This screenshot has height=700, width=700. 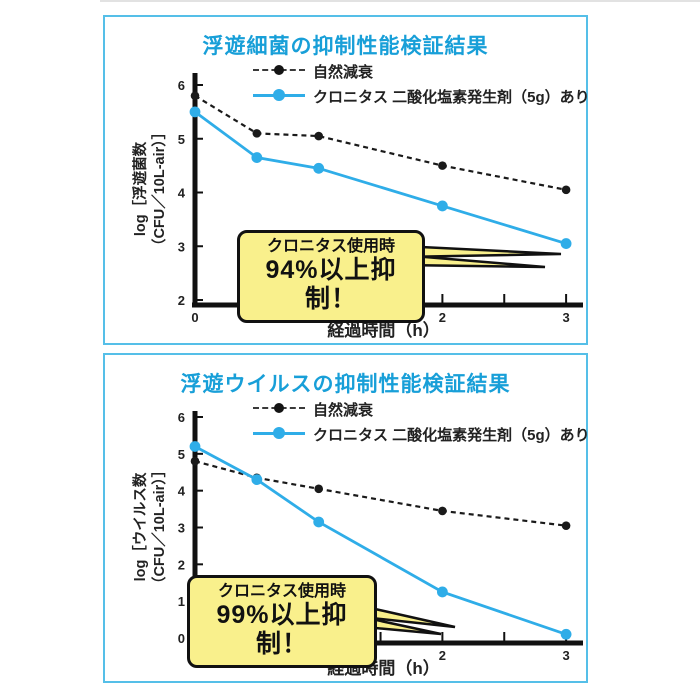 What do you see at coordinates (421, 421) in the screenshot?
I see `legend-virus: 自然減衰 クロニタス 二酸化塩素発生剤（5g）あり` at bounding box center [421, 421].